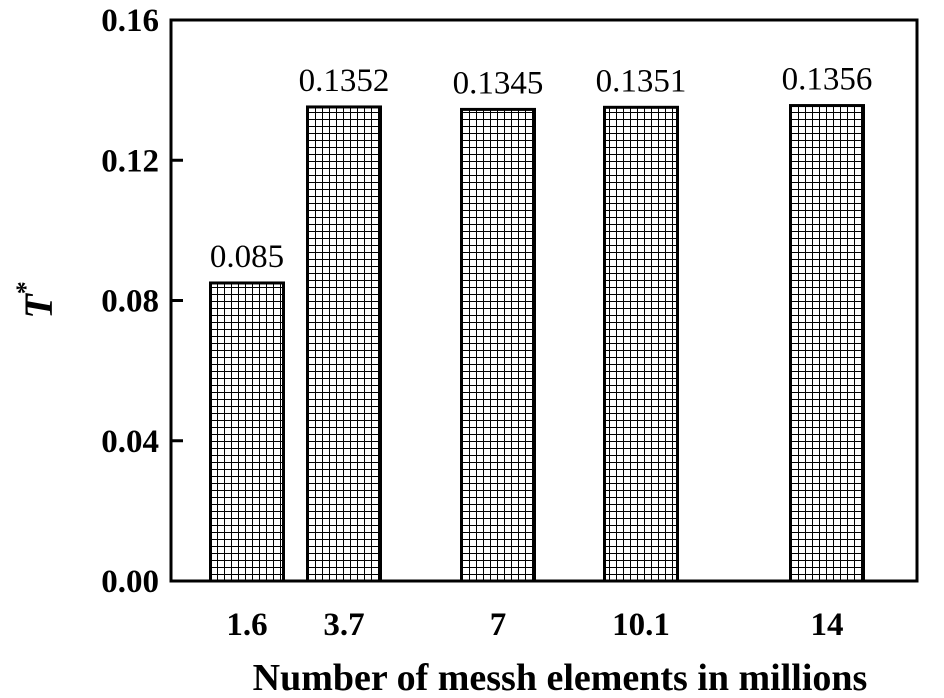 The width and height of the screenshot is (944, 698). I want to click on x-tick-label-3.7: 3.7, so click(343, 625).